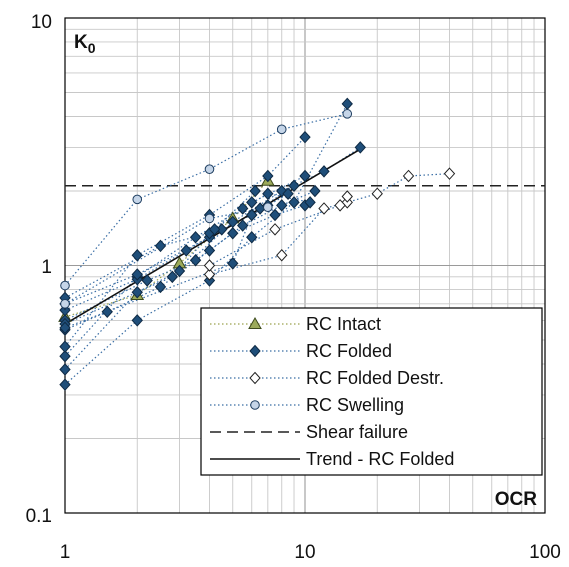  I want to click on y-axis-label-main: K, so click(81, 42).